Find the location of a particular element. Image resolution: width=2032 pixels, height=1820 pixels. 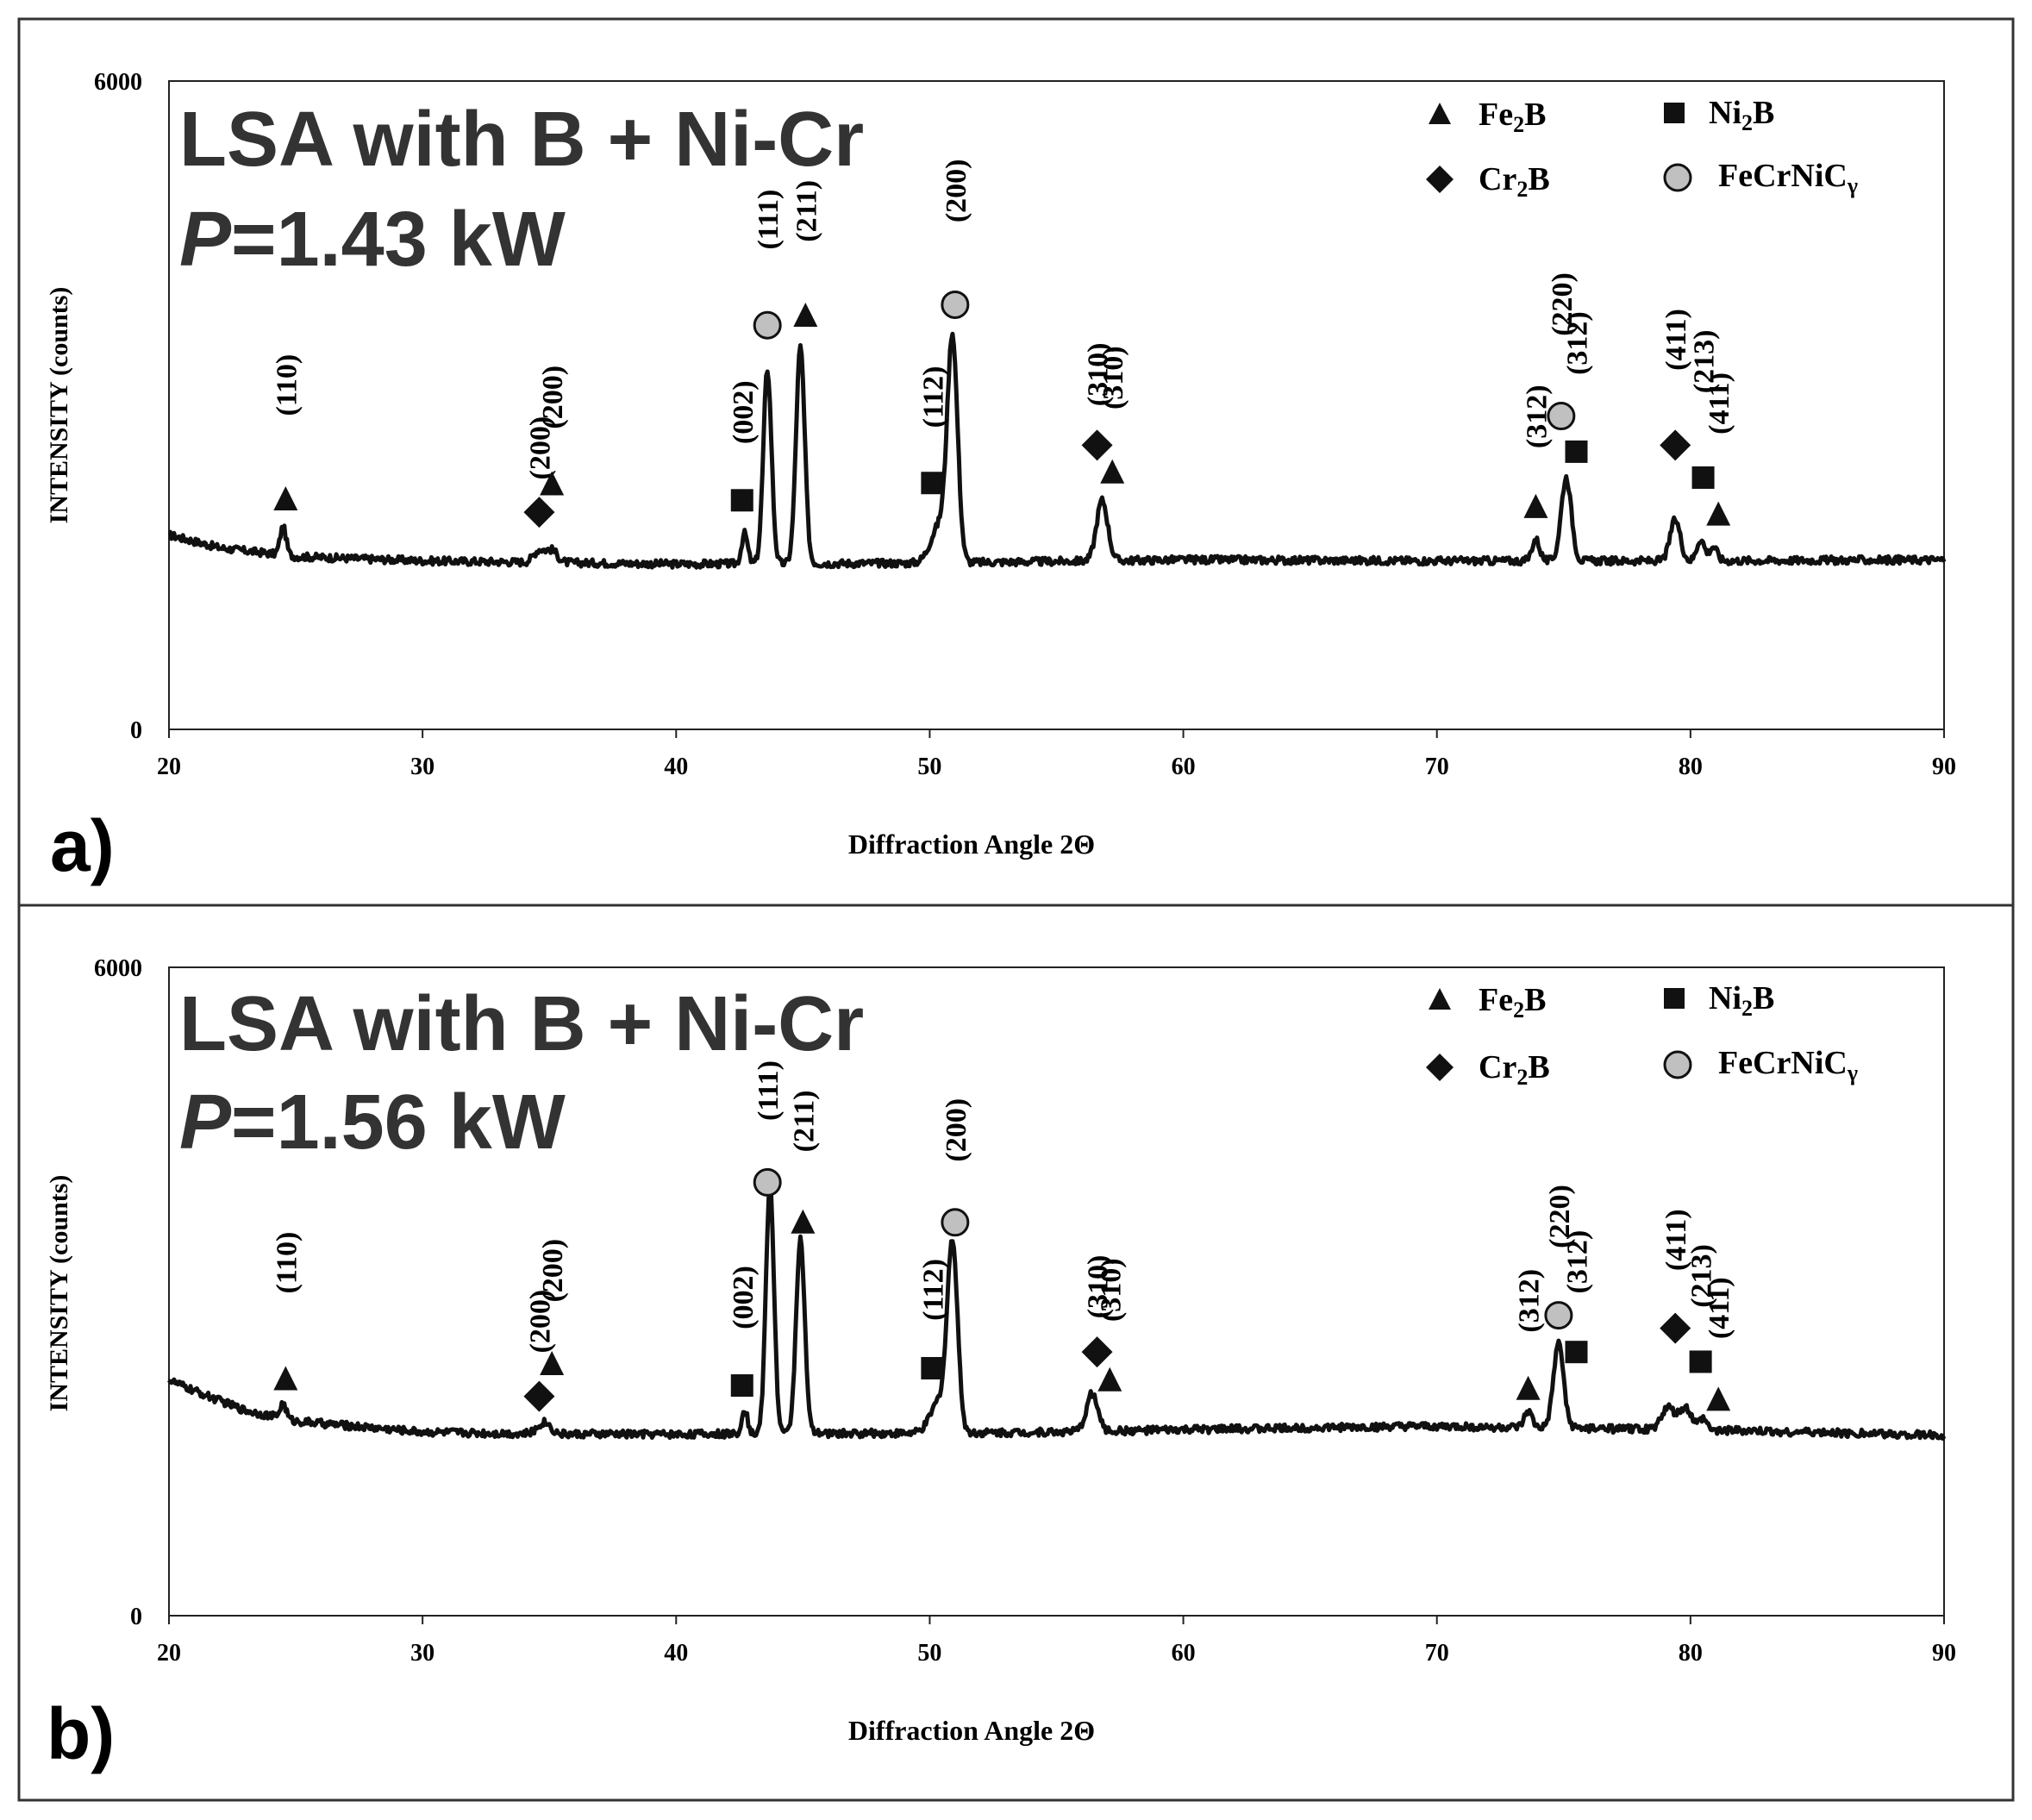

chart-title-line1: LSA with B + Ni-Cr is located at coordinates (521, 140).